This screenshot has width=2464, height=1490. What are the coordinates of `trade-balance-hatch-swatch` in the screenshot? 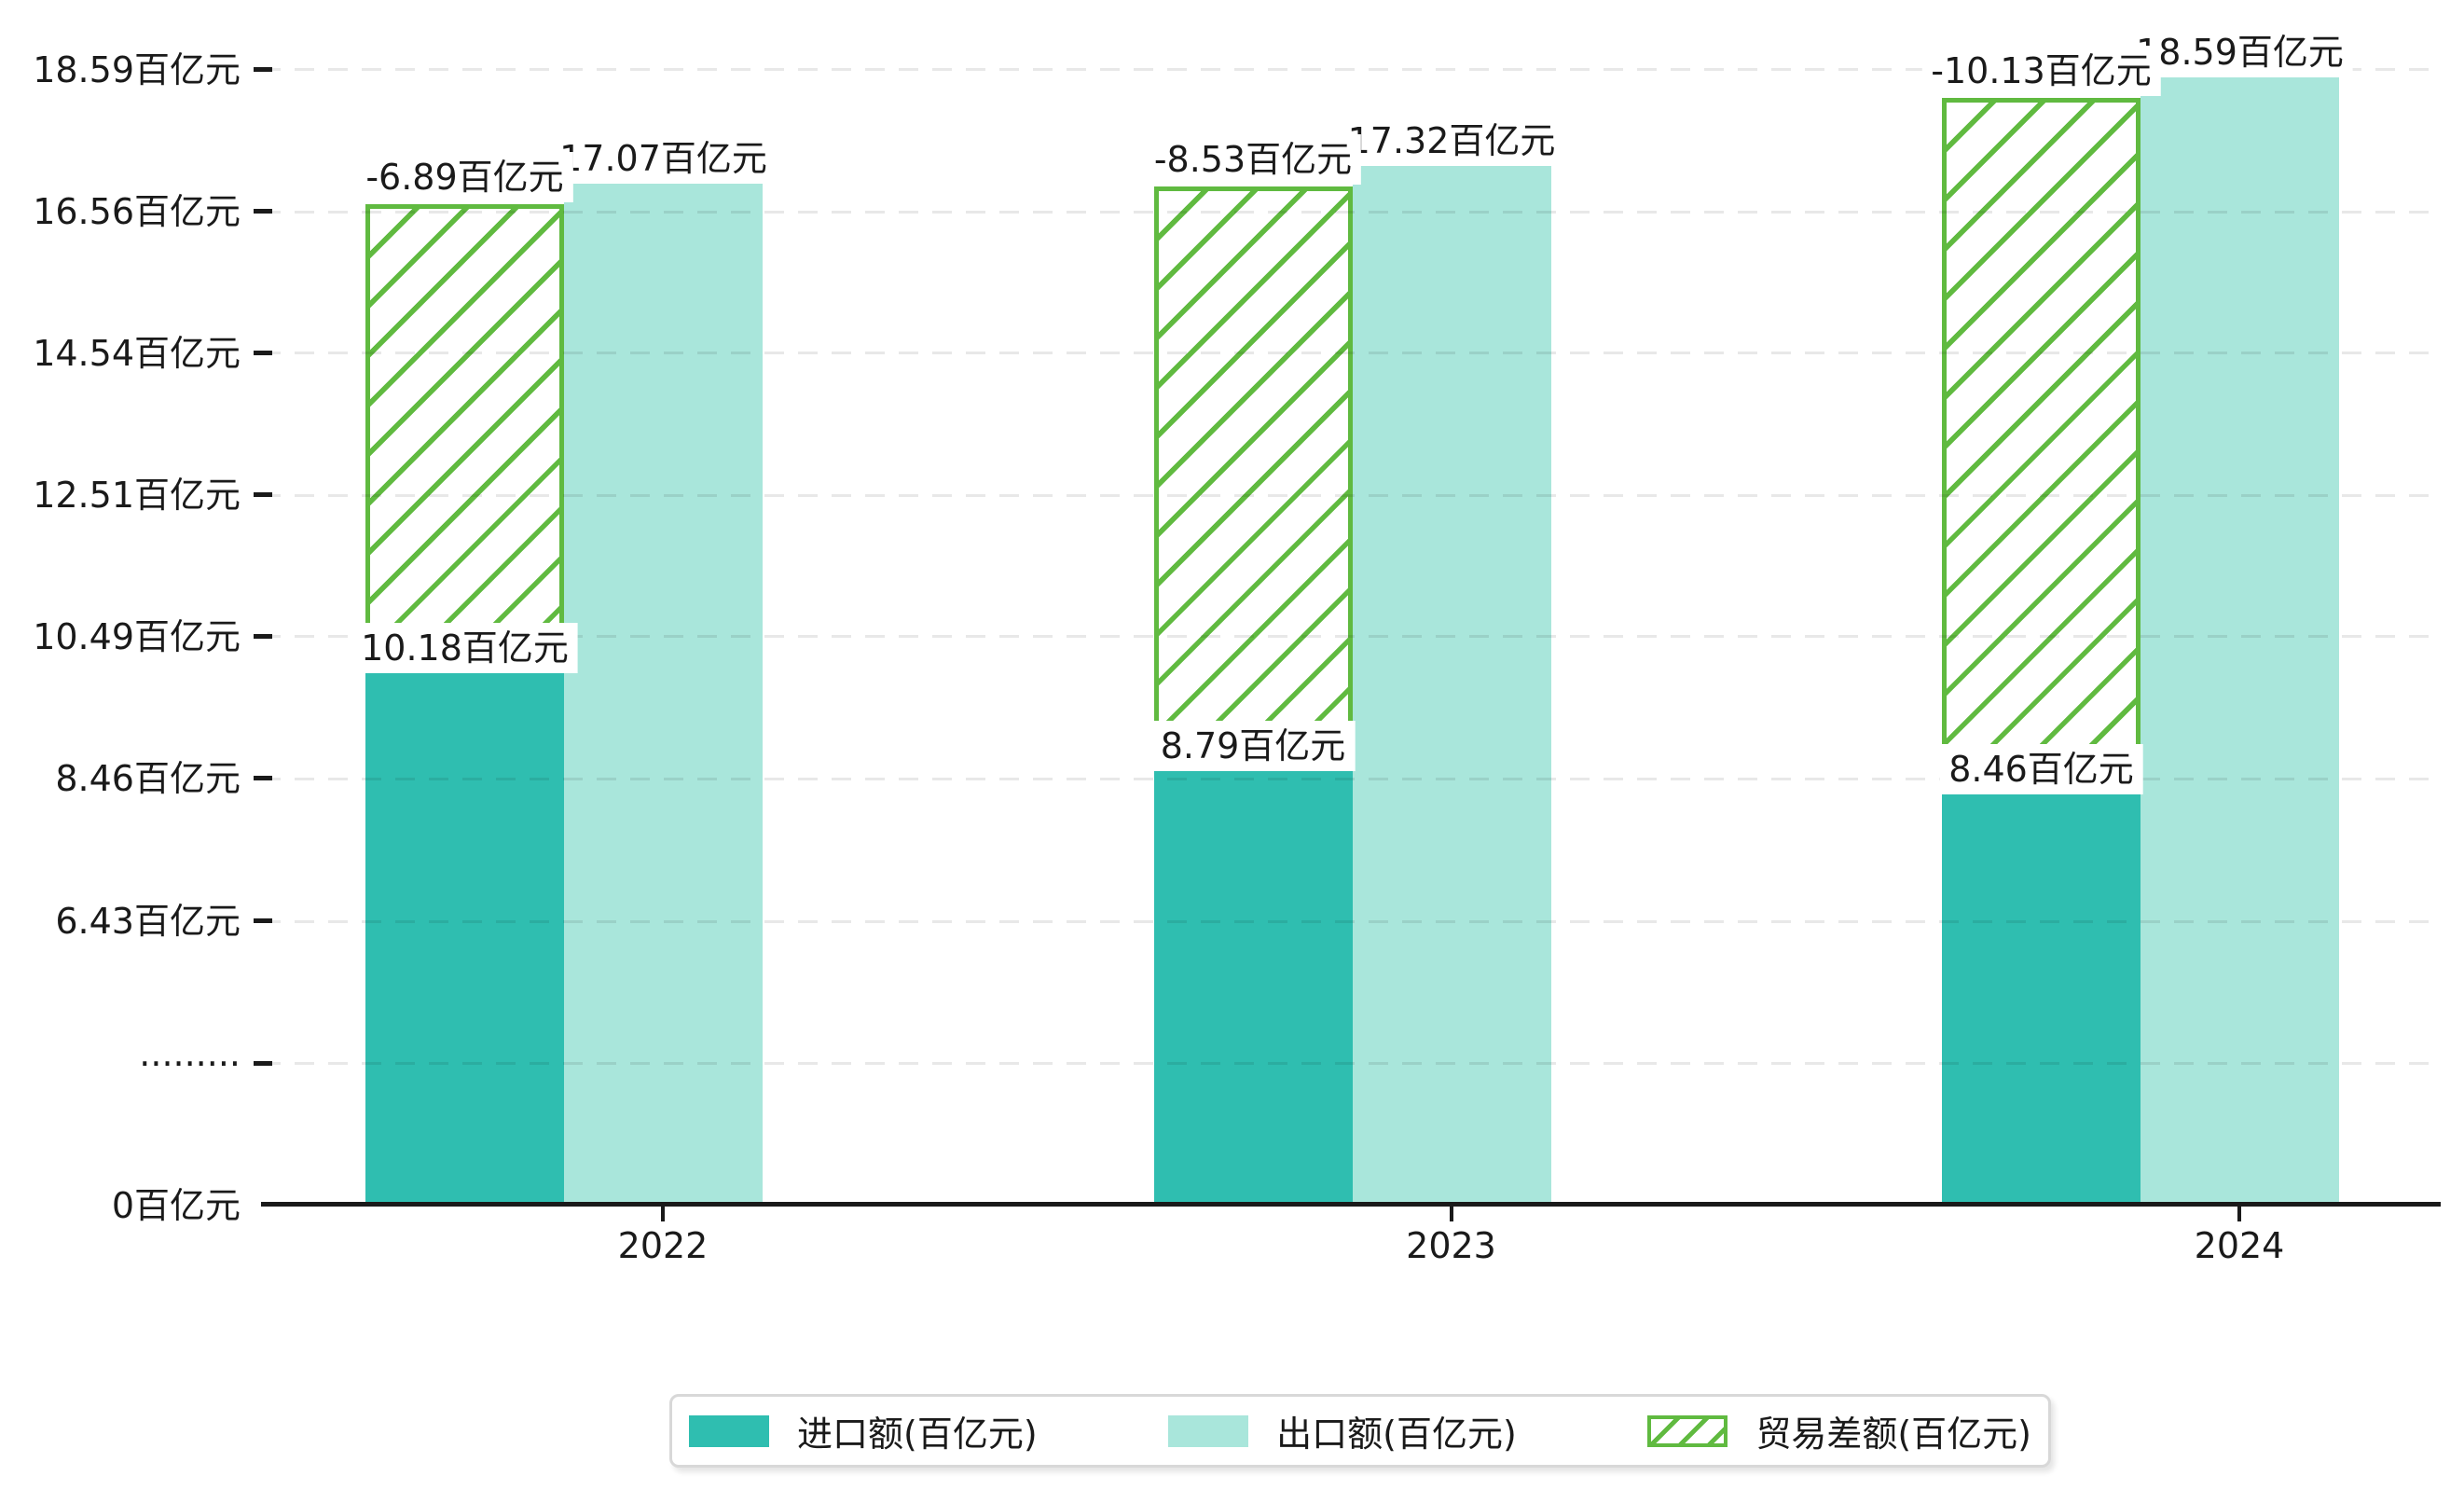 It's located at (1687, 1430).